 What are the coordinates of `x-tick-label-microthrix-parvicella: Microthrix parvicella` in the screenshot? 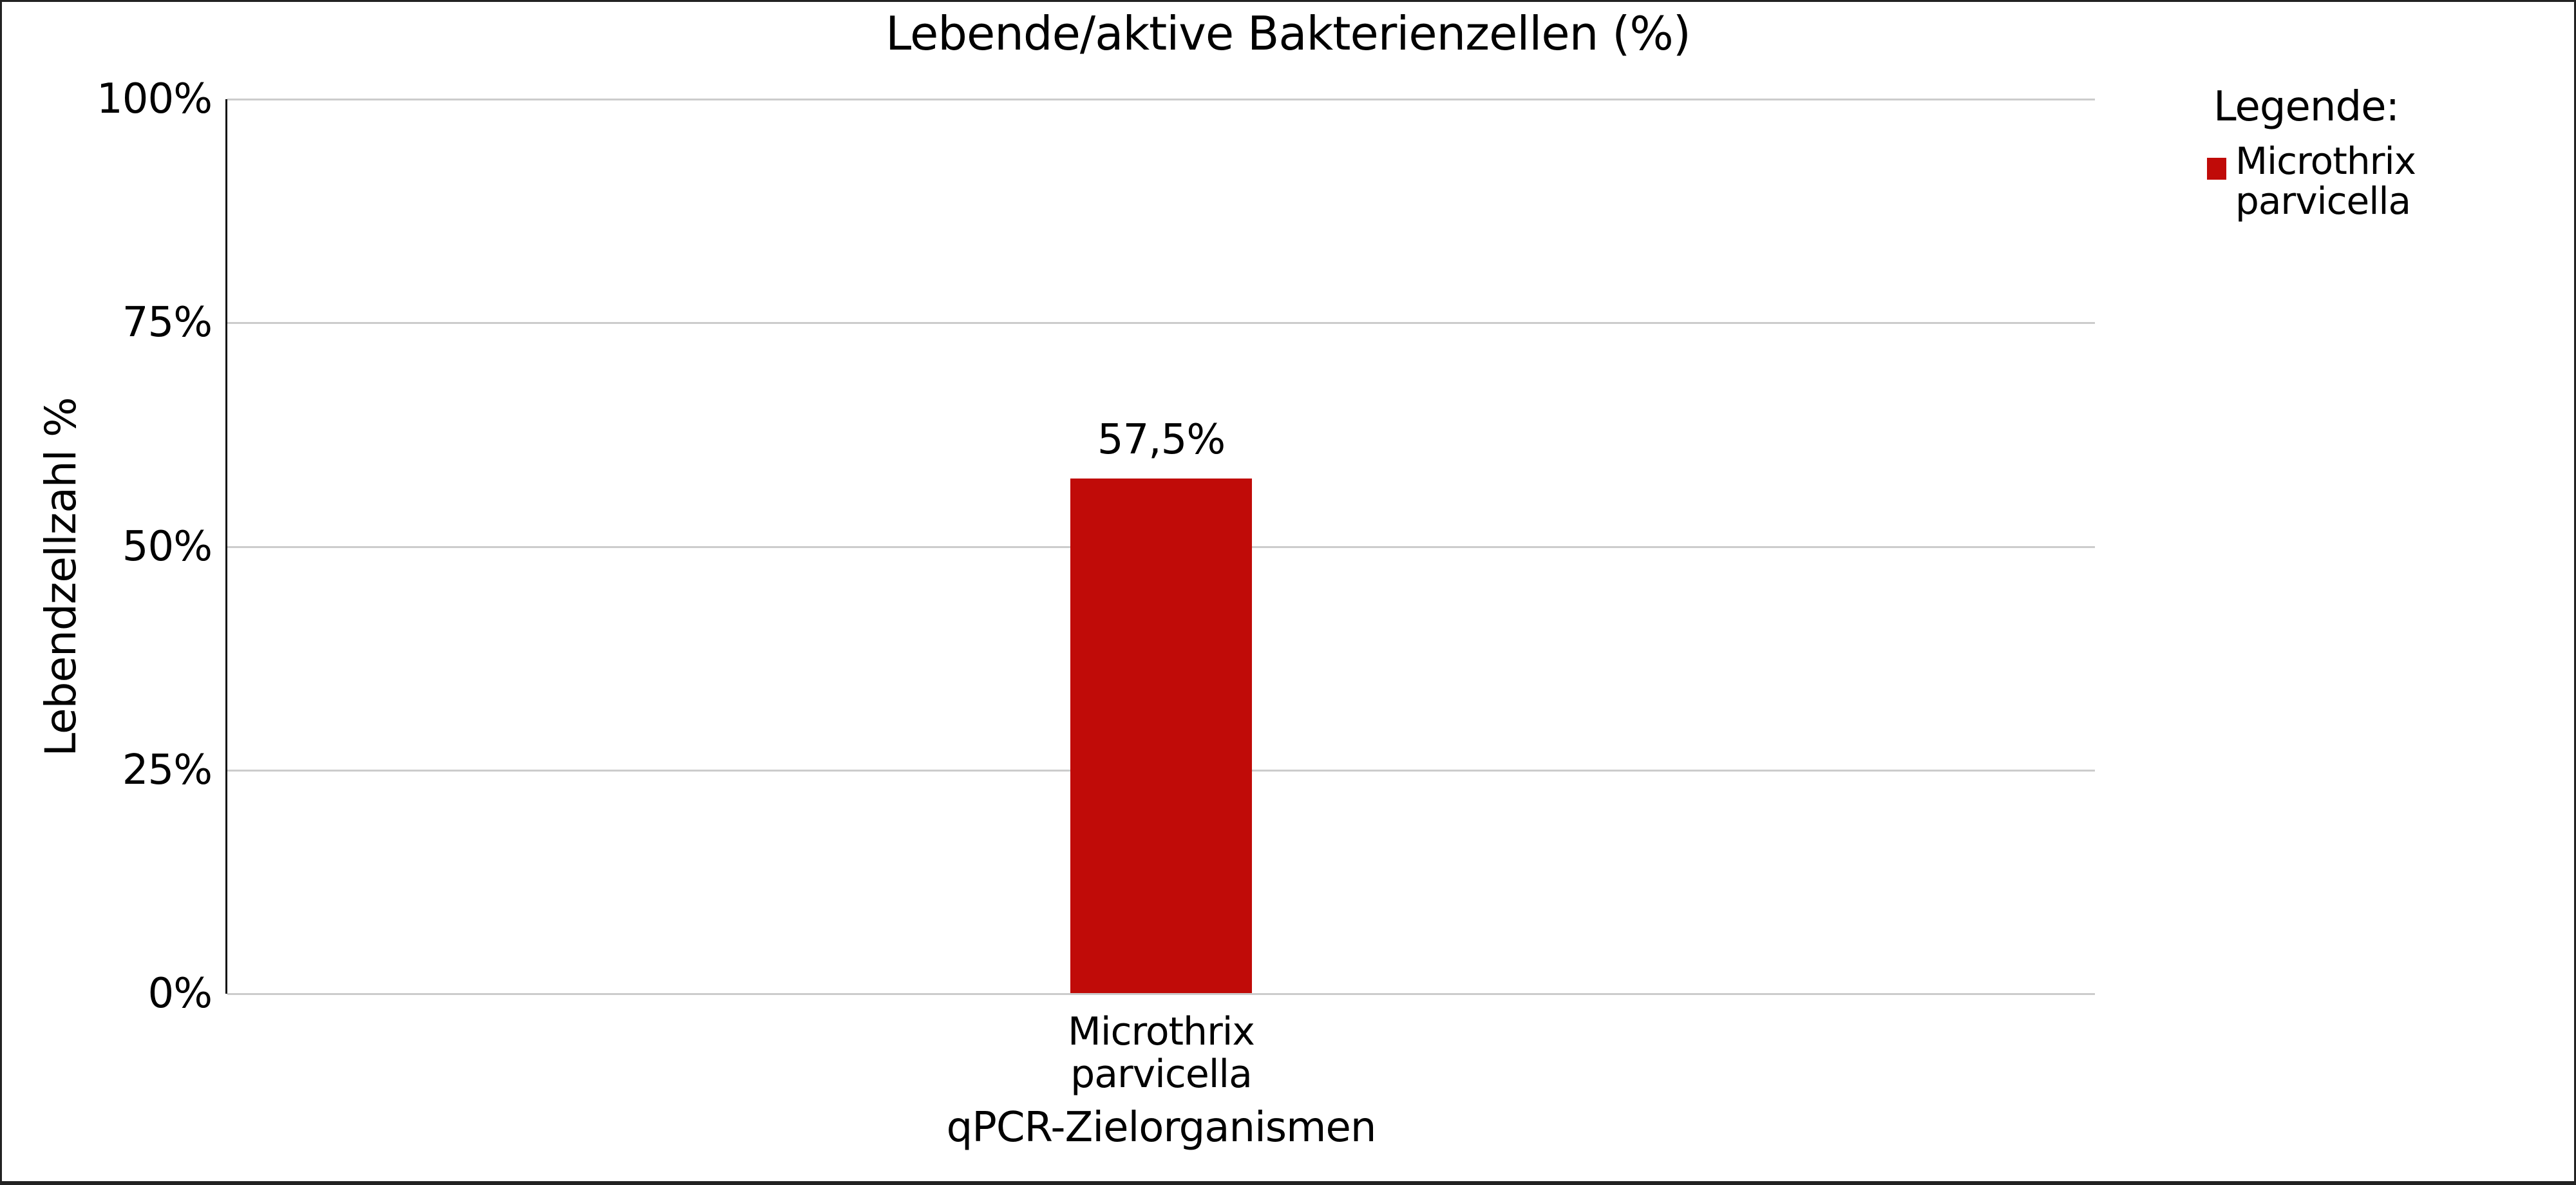 It's located at (1161, 1053).